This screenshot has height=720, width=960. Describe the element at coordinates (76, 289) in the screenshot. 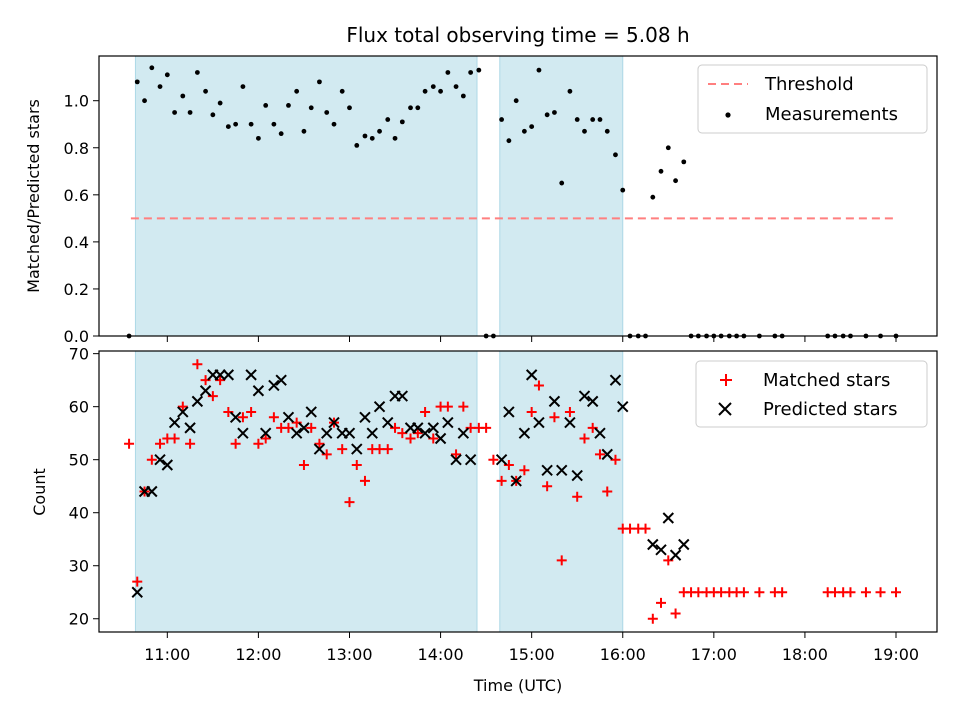

I see `top-y-tick-label: 0.2` at that location.